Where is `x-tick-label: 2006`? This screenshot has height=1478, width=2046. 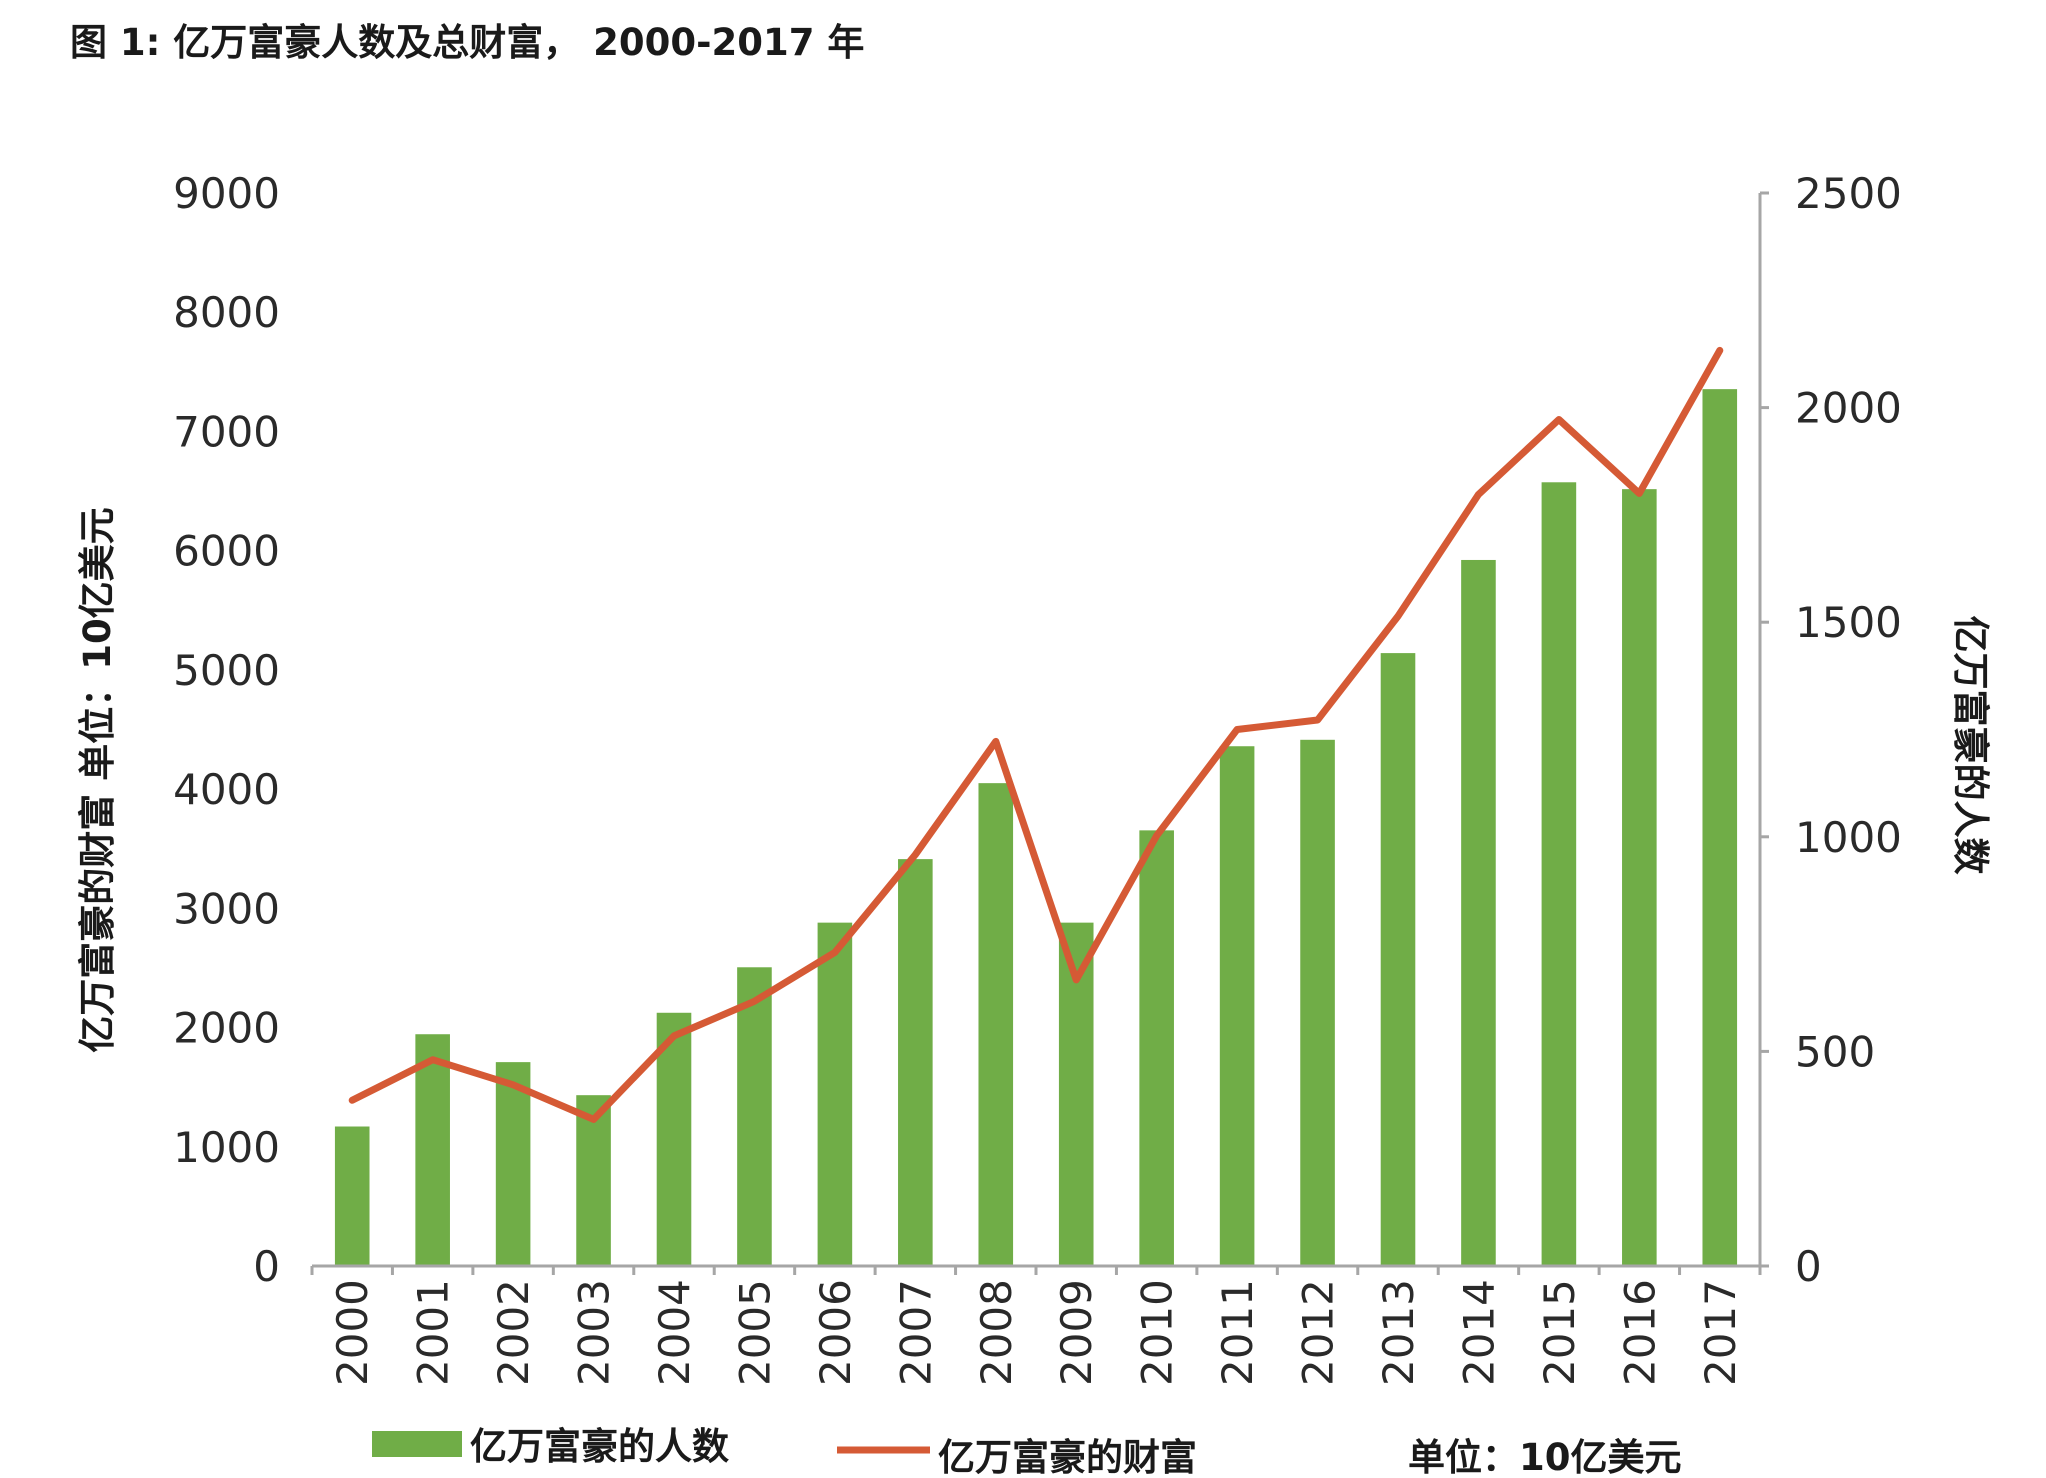
x-tick-label: 2006 is located at coordinates (835, 1332).